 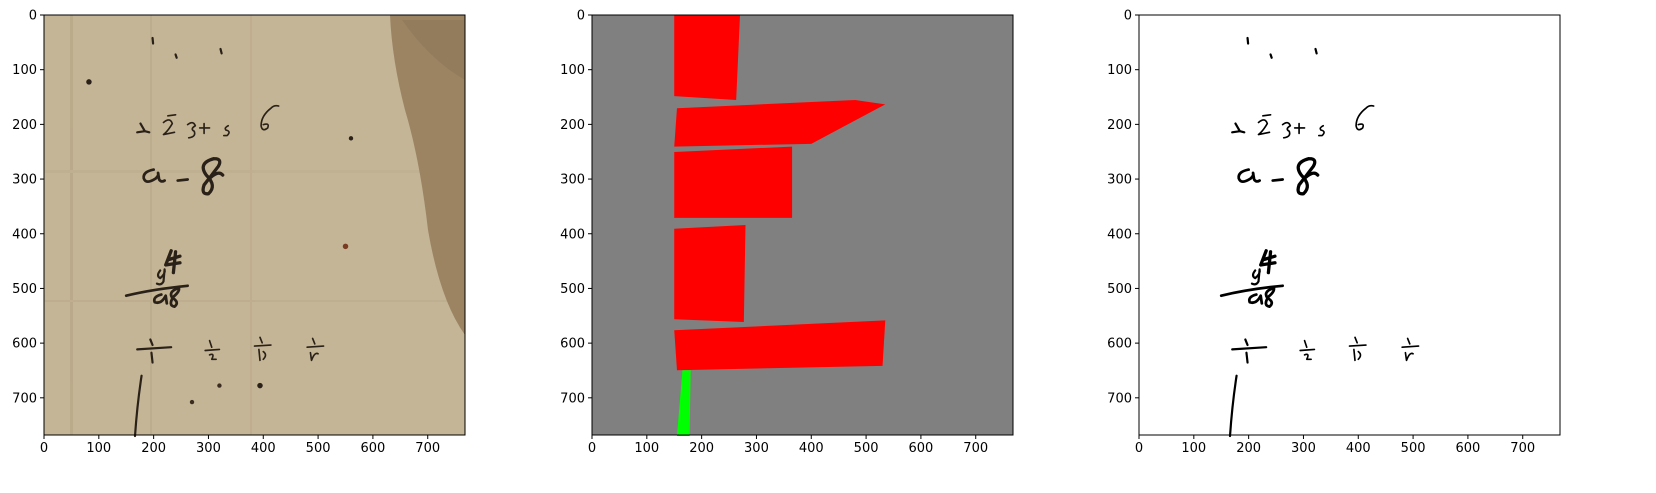 I want to click on panel-original-handwriting, so click(x=220, y=237).